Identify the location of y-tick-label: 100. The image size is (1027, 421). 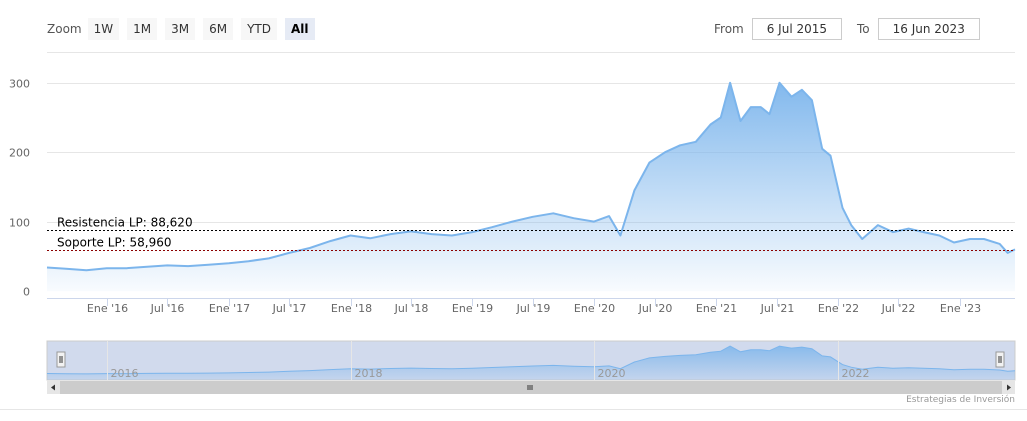
(19, 223).